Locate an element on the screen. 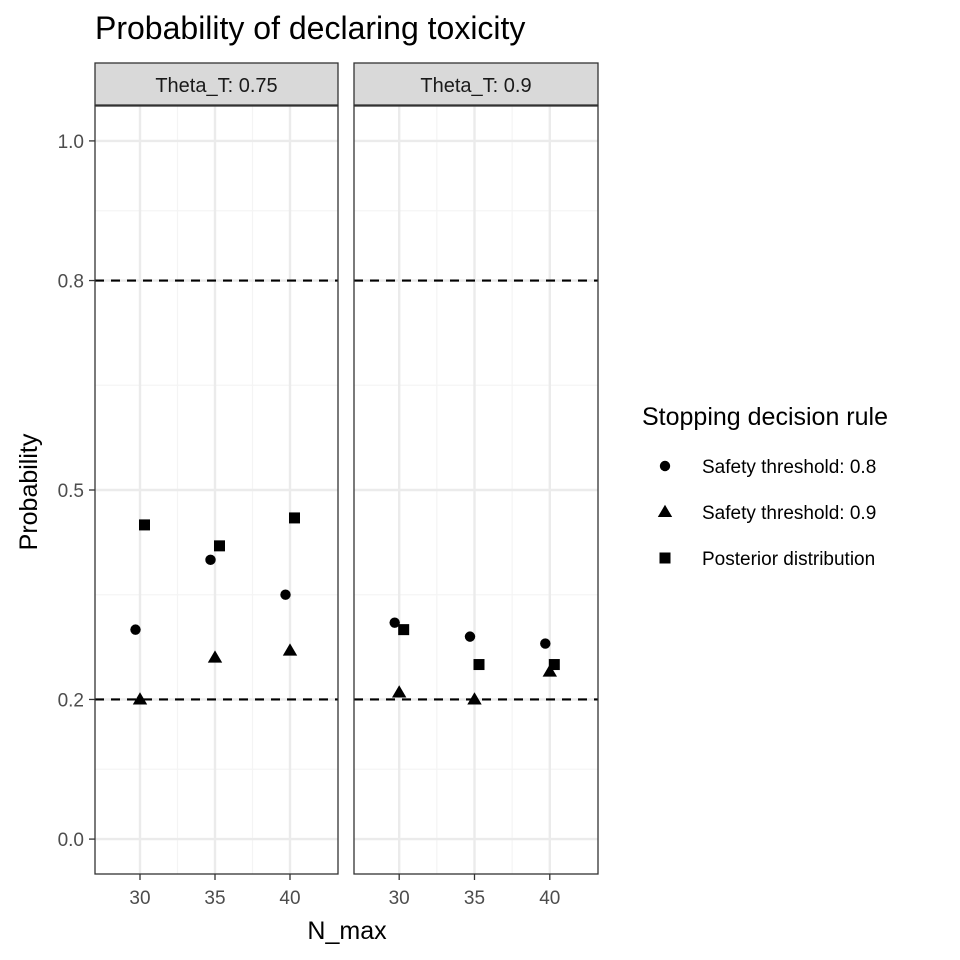  legend-key-circle is located at coordinates (665, 466).